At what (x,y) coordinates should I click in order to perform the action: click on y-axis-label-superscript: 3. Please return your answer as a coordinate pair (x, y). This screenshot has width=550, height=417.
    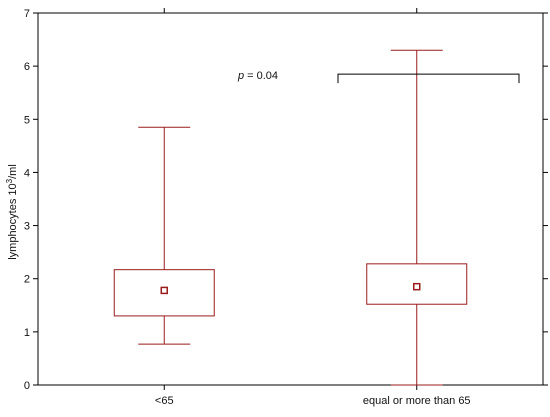
    Looking at the image, I should click on (9, 180).